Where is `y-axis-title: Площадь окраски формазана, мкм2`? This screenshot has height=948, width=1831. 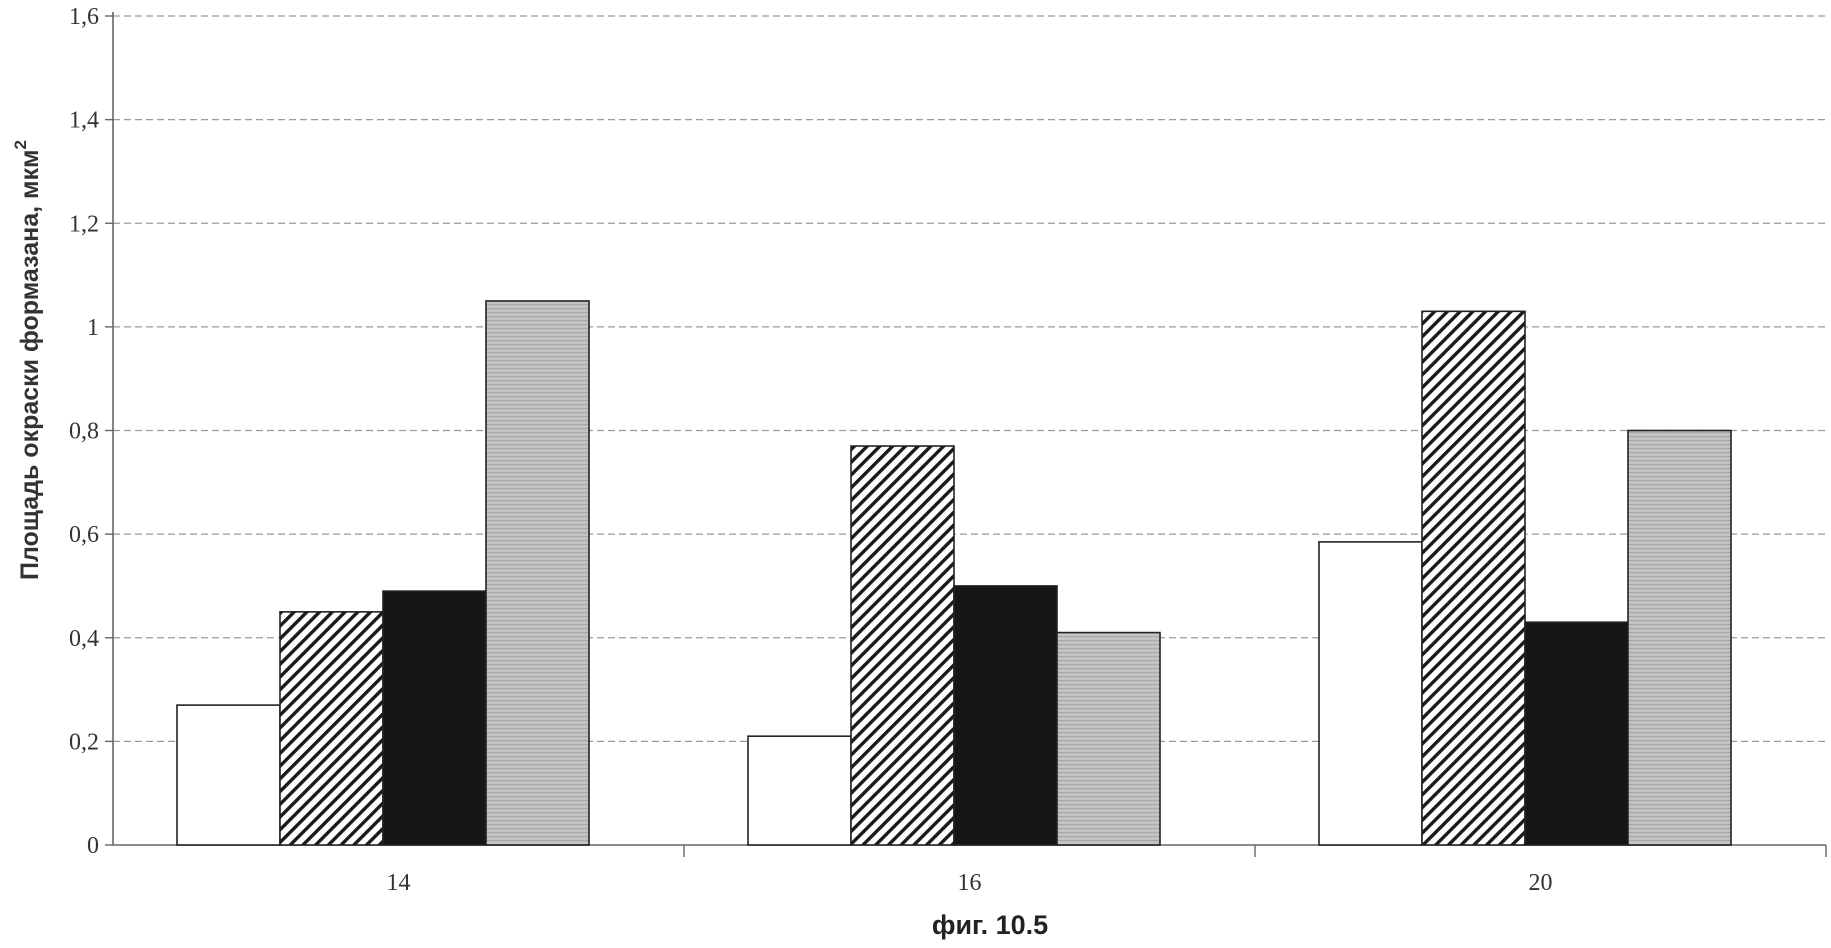
y-axis-title: Площадь окраски формазана, мкм2 is located at coordinates (27, 360).